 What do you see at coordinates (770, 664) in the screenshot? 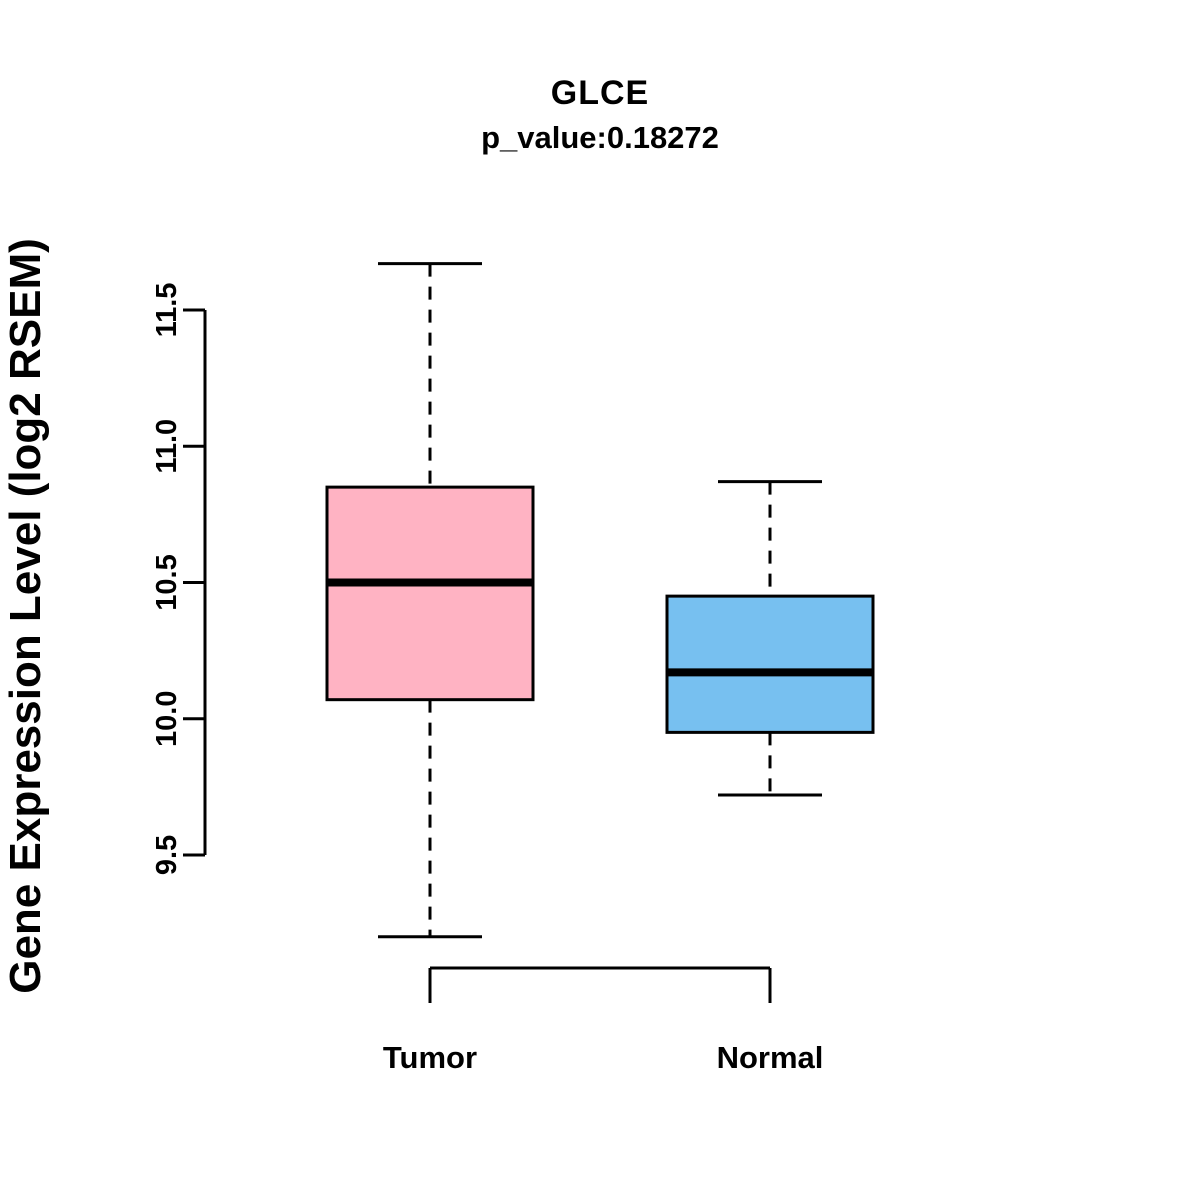
I see `normal-box` at bounding box center [770, 664].